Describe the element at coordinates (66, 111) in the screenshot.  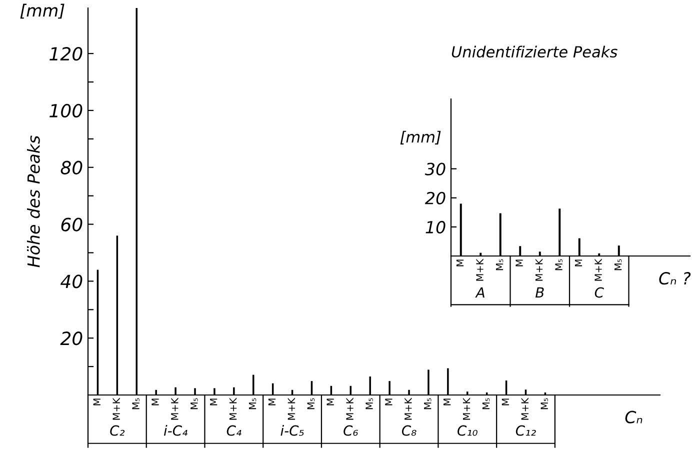
I see `y-tick-label: 100` at that location.